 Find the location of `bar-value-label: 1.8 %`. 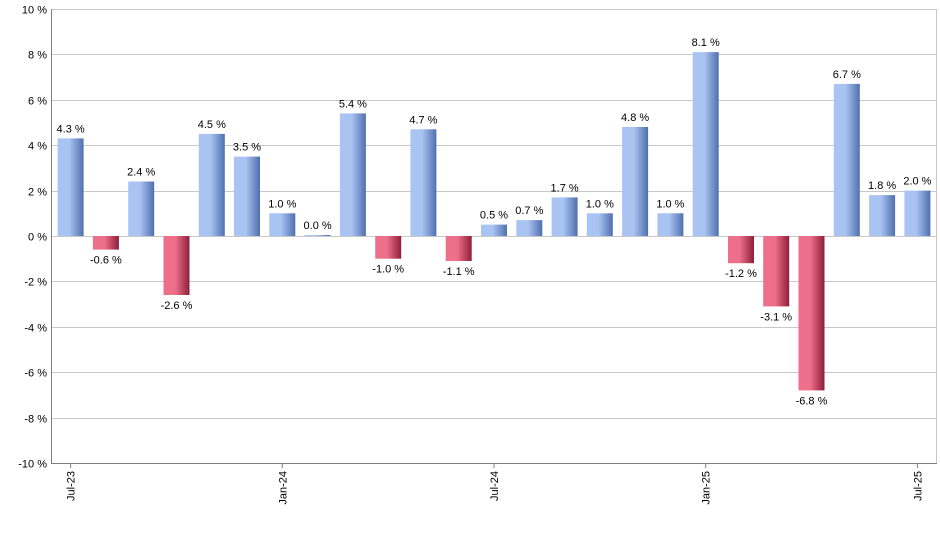

bar-value-label: 1.8 % is located at coordinates (882, 186).